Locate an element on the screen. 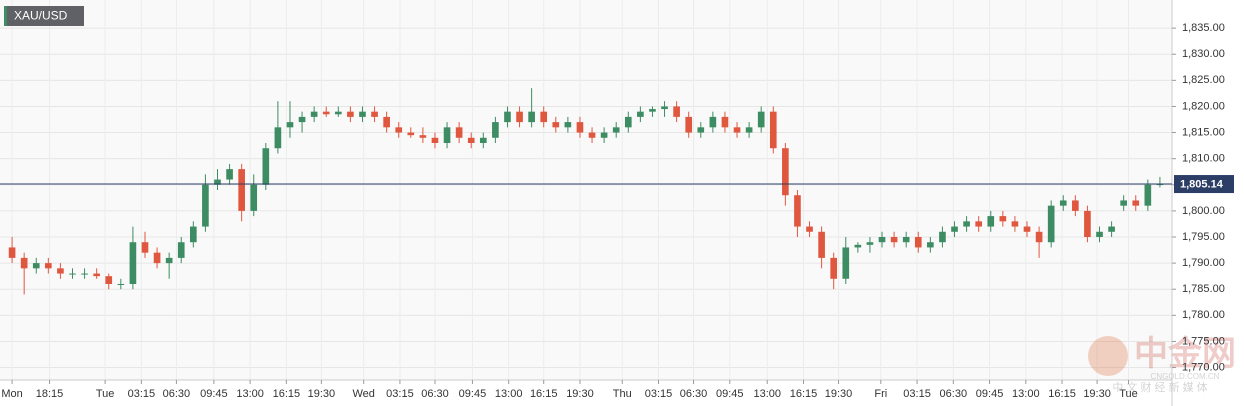  x-tick-label: Fri is located at coordinates (880, 394).